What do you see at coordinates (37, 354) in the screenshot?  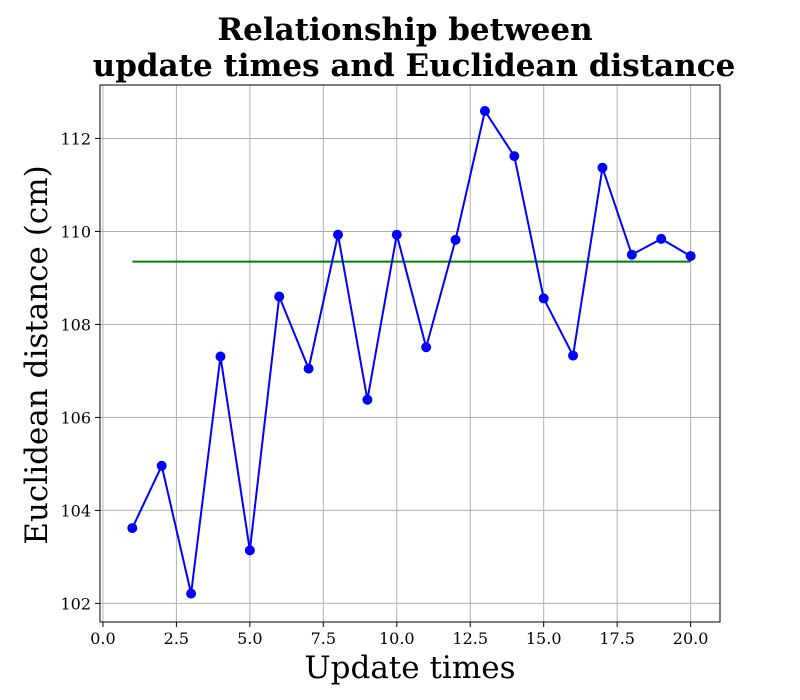 I see `y-axis-label: Euclidean distance (cm)` at bounding box center [37, 354].